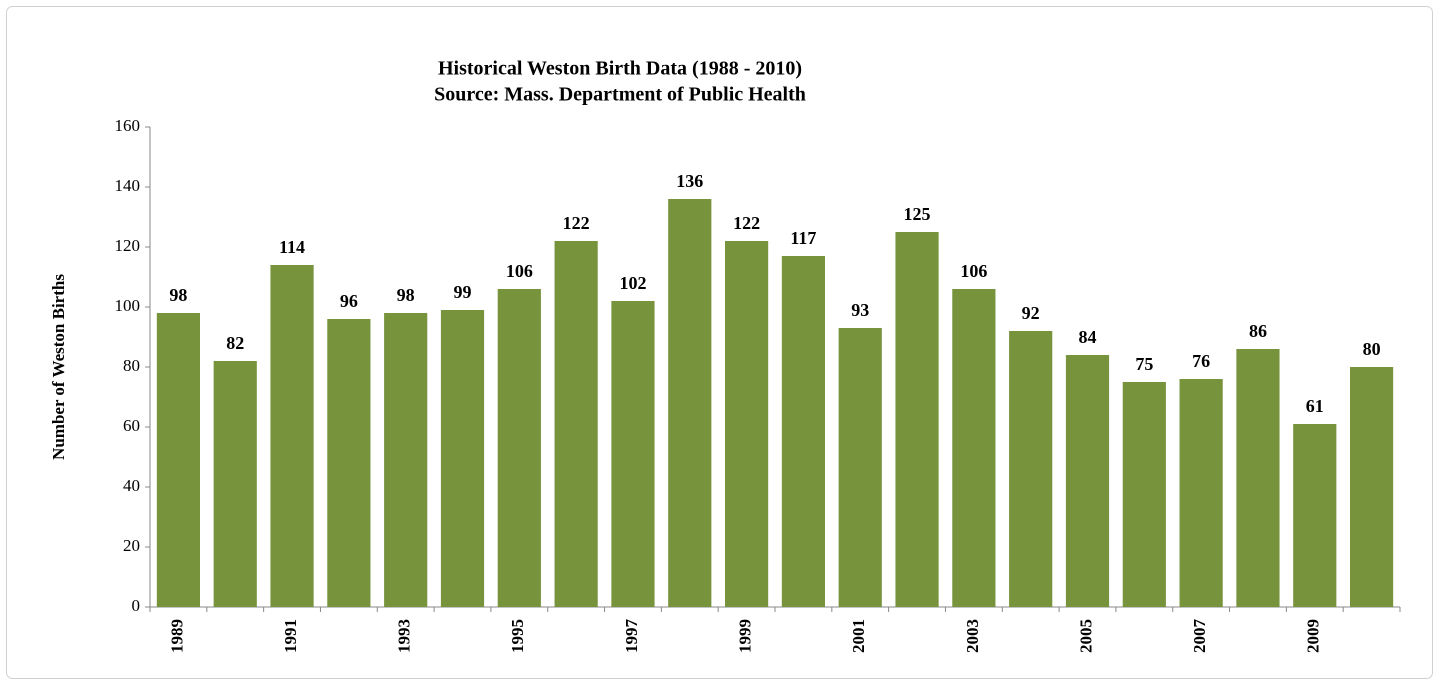 Image resolution: width=1439 pixels, height=685 pixels. What do you see at coordinates (1088, 337) in the screenshot?
I see `data-label: 84` at bounding box center [1088, 337].